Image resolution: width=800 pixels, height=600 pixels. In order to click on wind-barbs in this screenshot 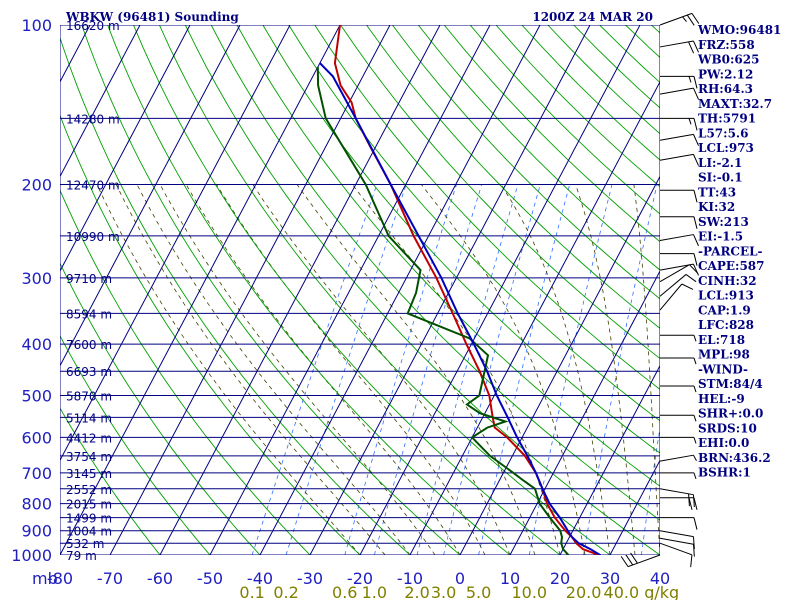, I will do `click(660, 290)`.